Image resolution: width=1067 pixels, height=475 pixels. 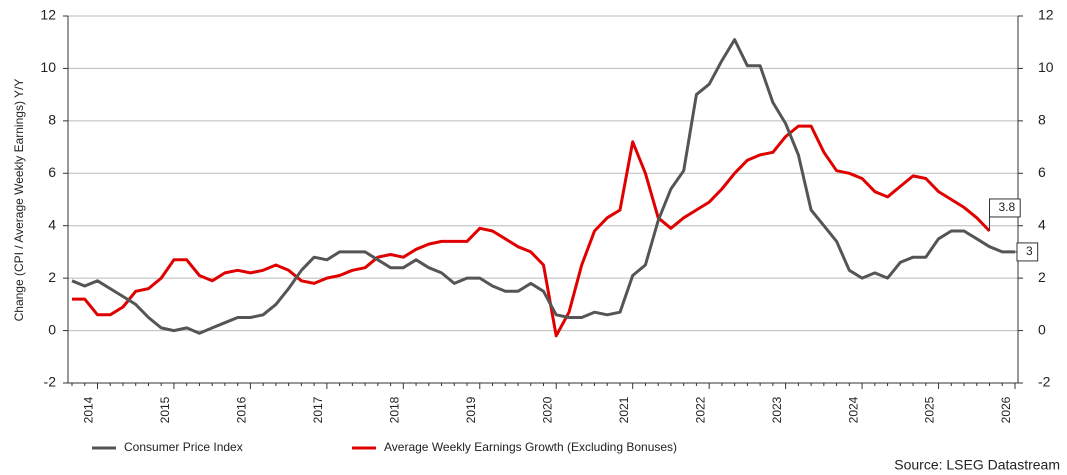 I want to click on x-tick-label: 2019, so click(x=471, y=409).